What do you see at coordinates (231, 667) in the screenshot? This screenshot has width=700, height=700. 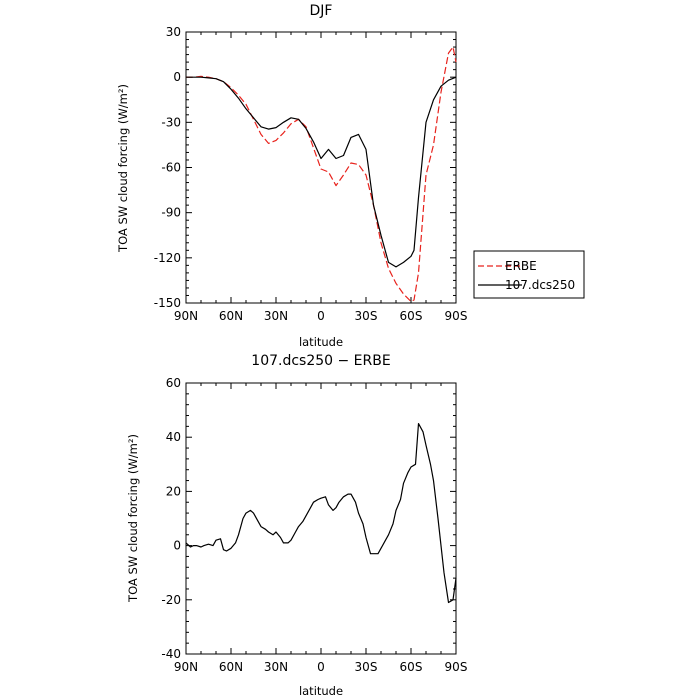 I see `bottom-xtick-label: 60N` at bounding box center [231, 667].